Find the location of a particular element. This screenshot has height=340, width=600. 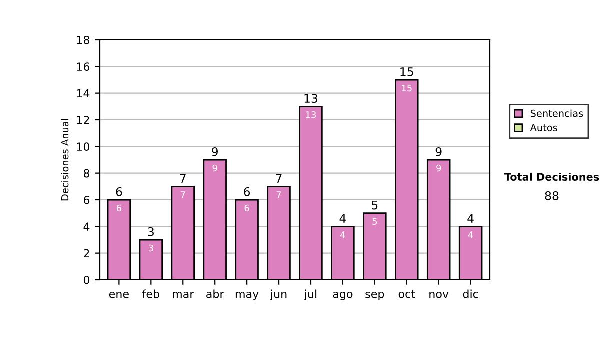

x-tick-label: mar is located at coordinates (183, 295).